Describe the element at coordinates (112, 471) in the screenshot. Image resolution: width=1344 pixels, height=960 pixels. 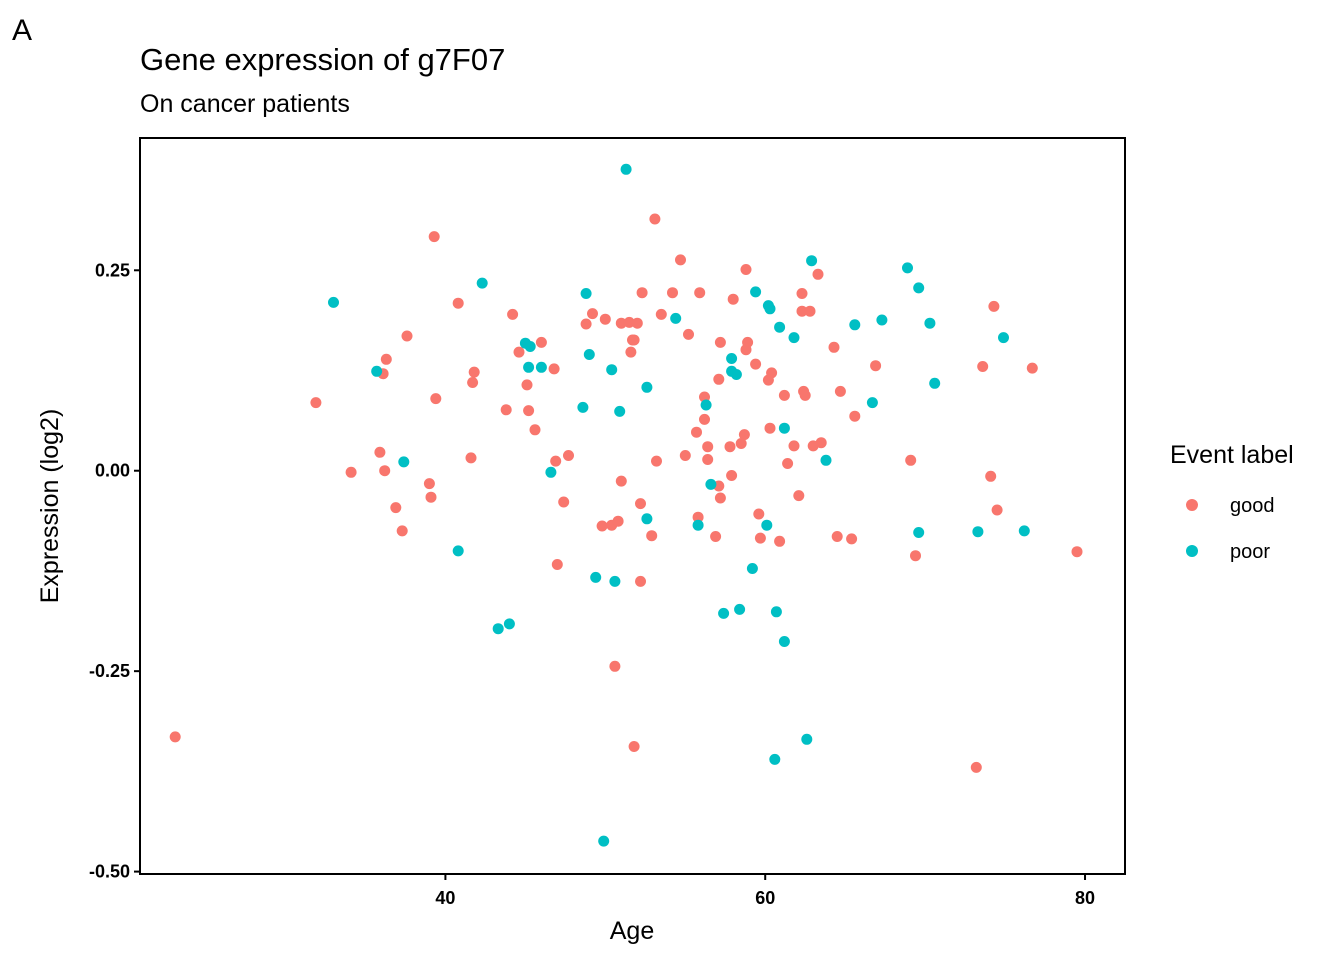
I see `y-tick-label: 0.00` at that location.